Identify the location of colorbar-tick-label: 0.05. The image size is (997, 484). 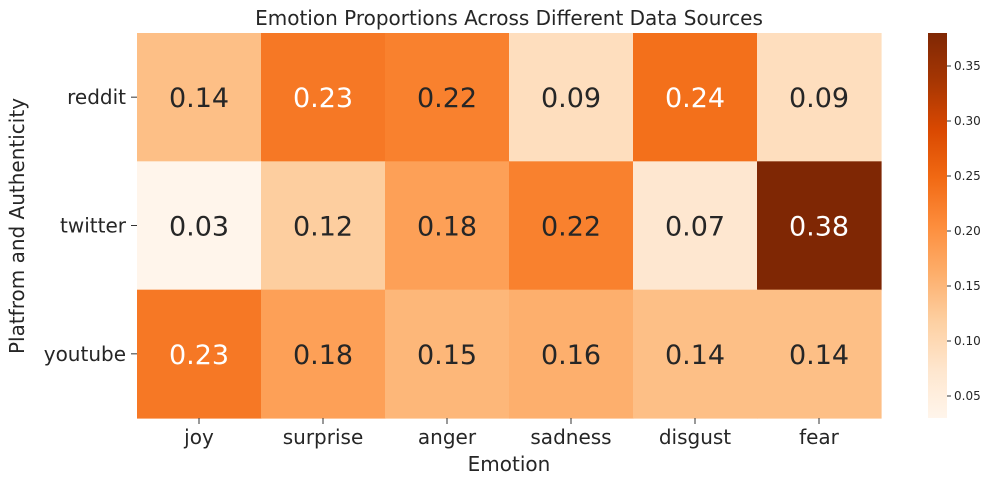
(967, 396).